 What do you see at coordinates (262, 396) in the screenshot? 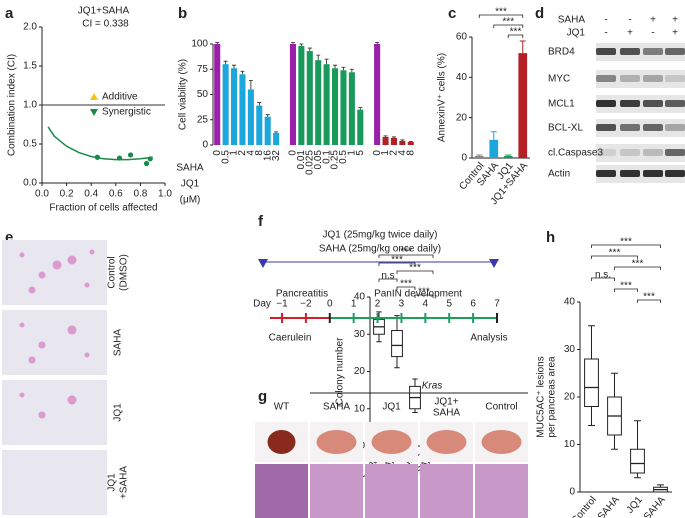
I see `panel-letter: g` at bounding box center [262, 396].